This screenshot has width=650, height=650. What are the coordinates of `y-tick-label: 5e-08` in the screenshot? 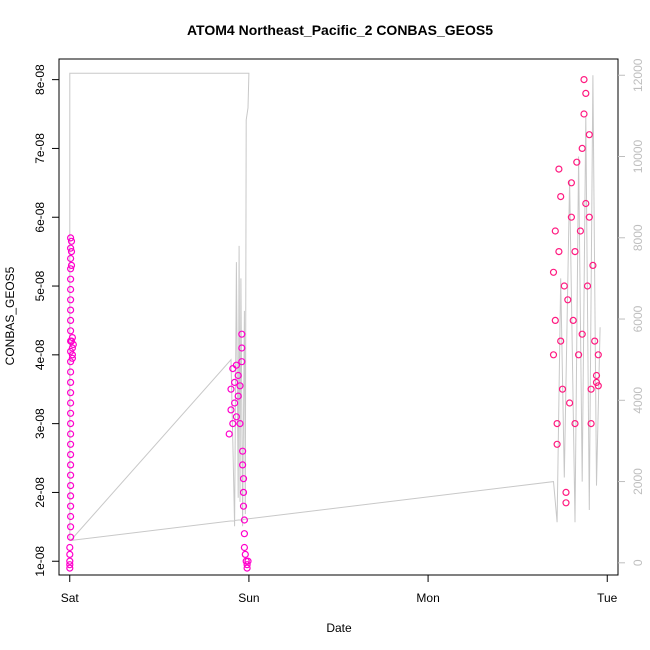 It's located at (40, 285).